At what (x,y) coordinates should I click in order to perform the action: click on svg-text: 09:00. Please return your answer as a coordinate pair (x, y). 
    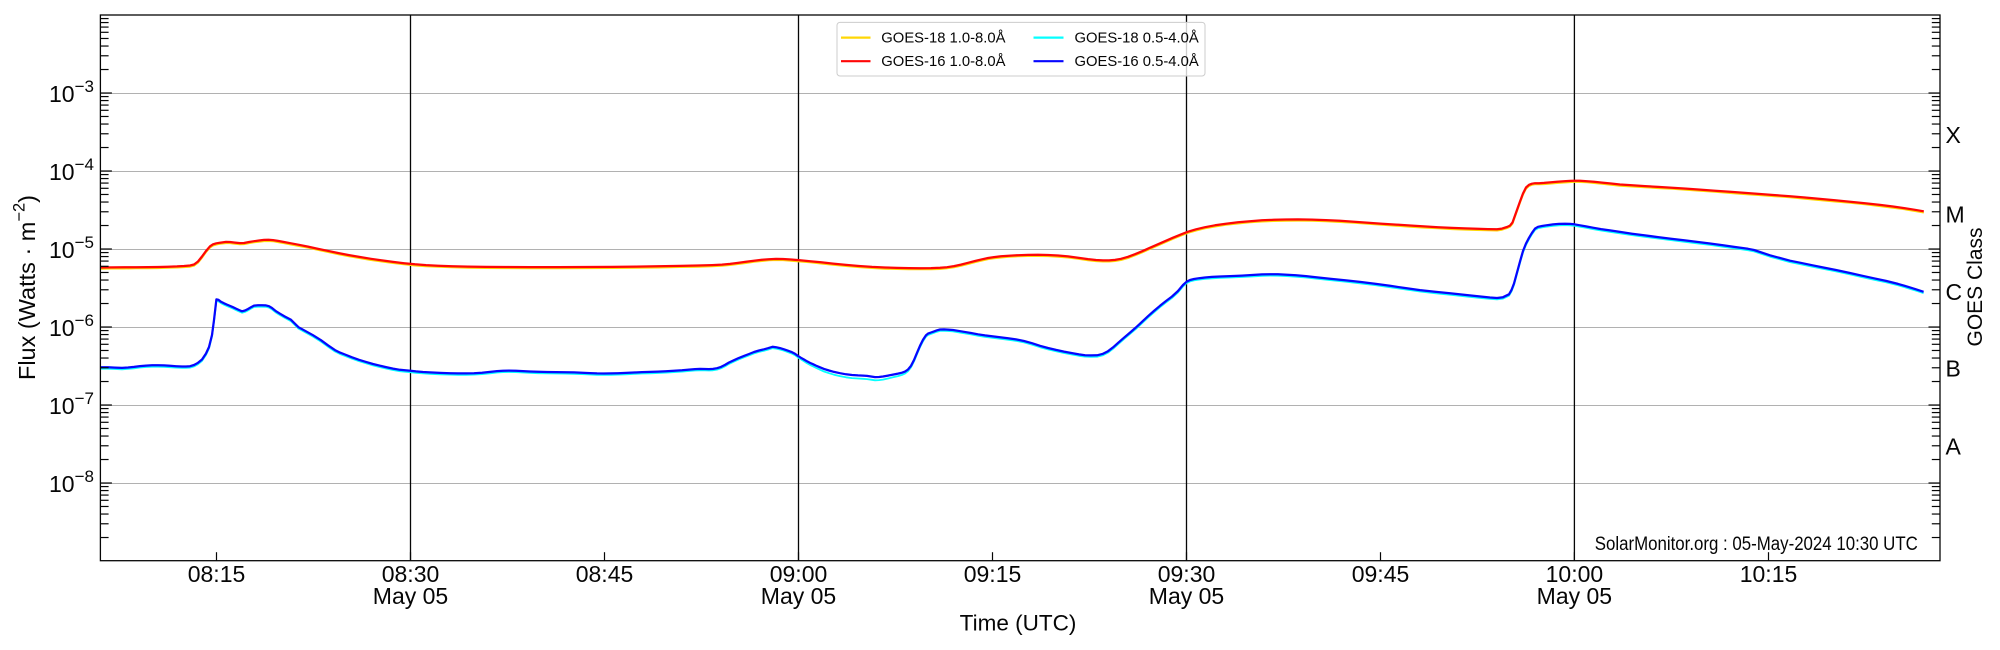
    Looking at the image, I should click on (799, 574).